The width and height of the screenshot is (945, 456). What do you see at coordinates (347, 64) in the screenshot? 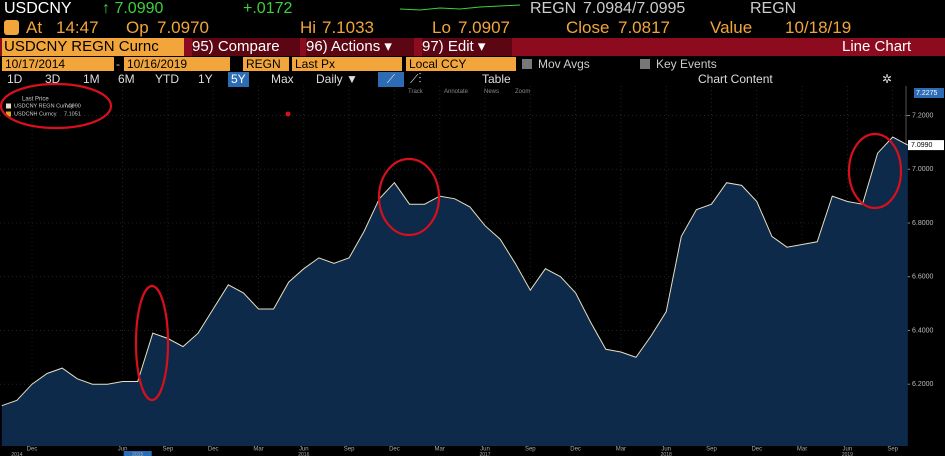
I see `field-select: Last Px` at bounding box center [347, 64].